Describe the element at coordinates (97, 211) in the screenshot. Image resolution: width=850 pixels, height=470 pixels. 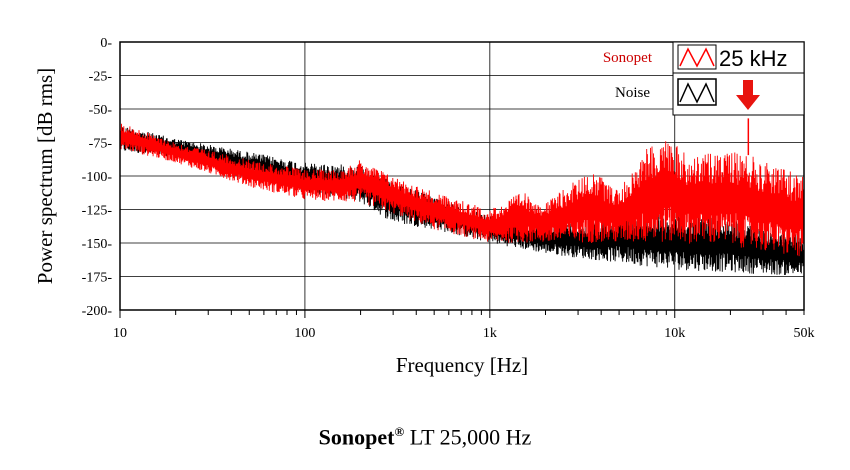
I see `y-tick-label: -125-` at that location.